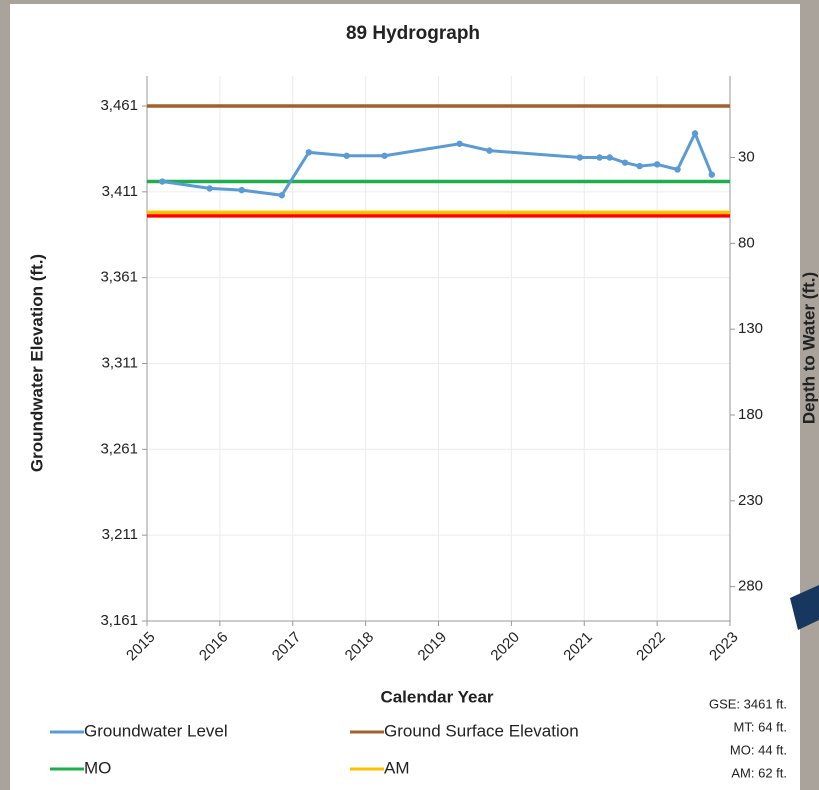 Image resolution: width=819 pixels, height=790 pixels. What do you see at coordinates (750, 500) in the screenshot?
I see `y2-tick-label: 230` at bounding box center [750, 500].